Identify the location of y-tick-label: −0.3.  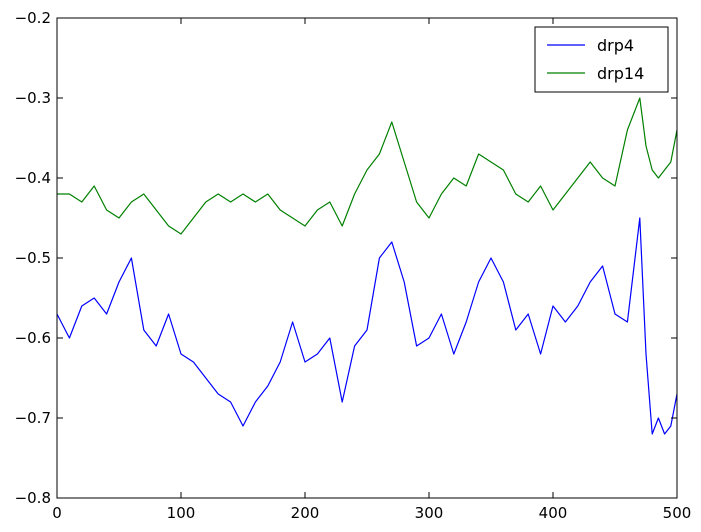
(33, 98).